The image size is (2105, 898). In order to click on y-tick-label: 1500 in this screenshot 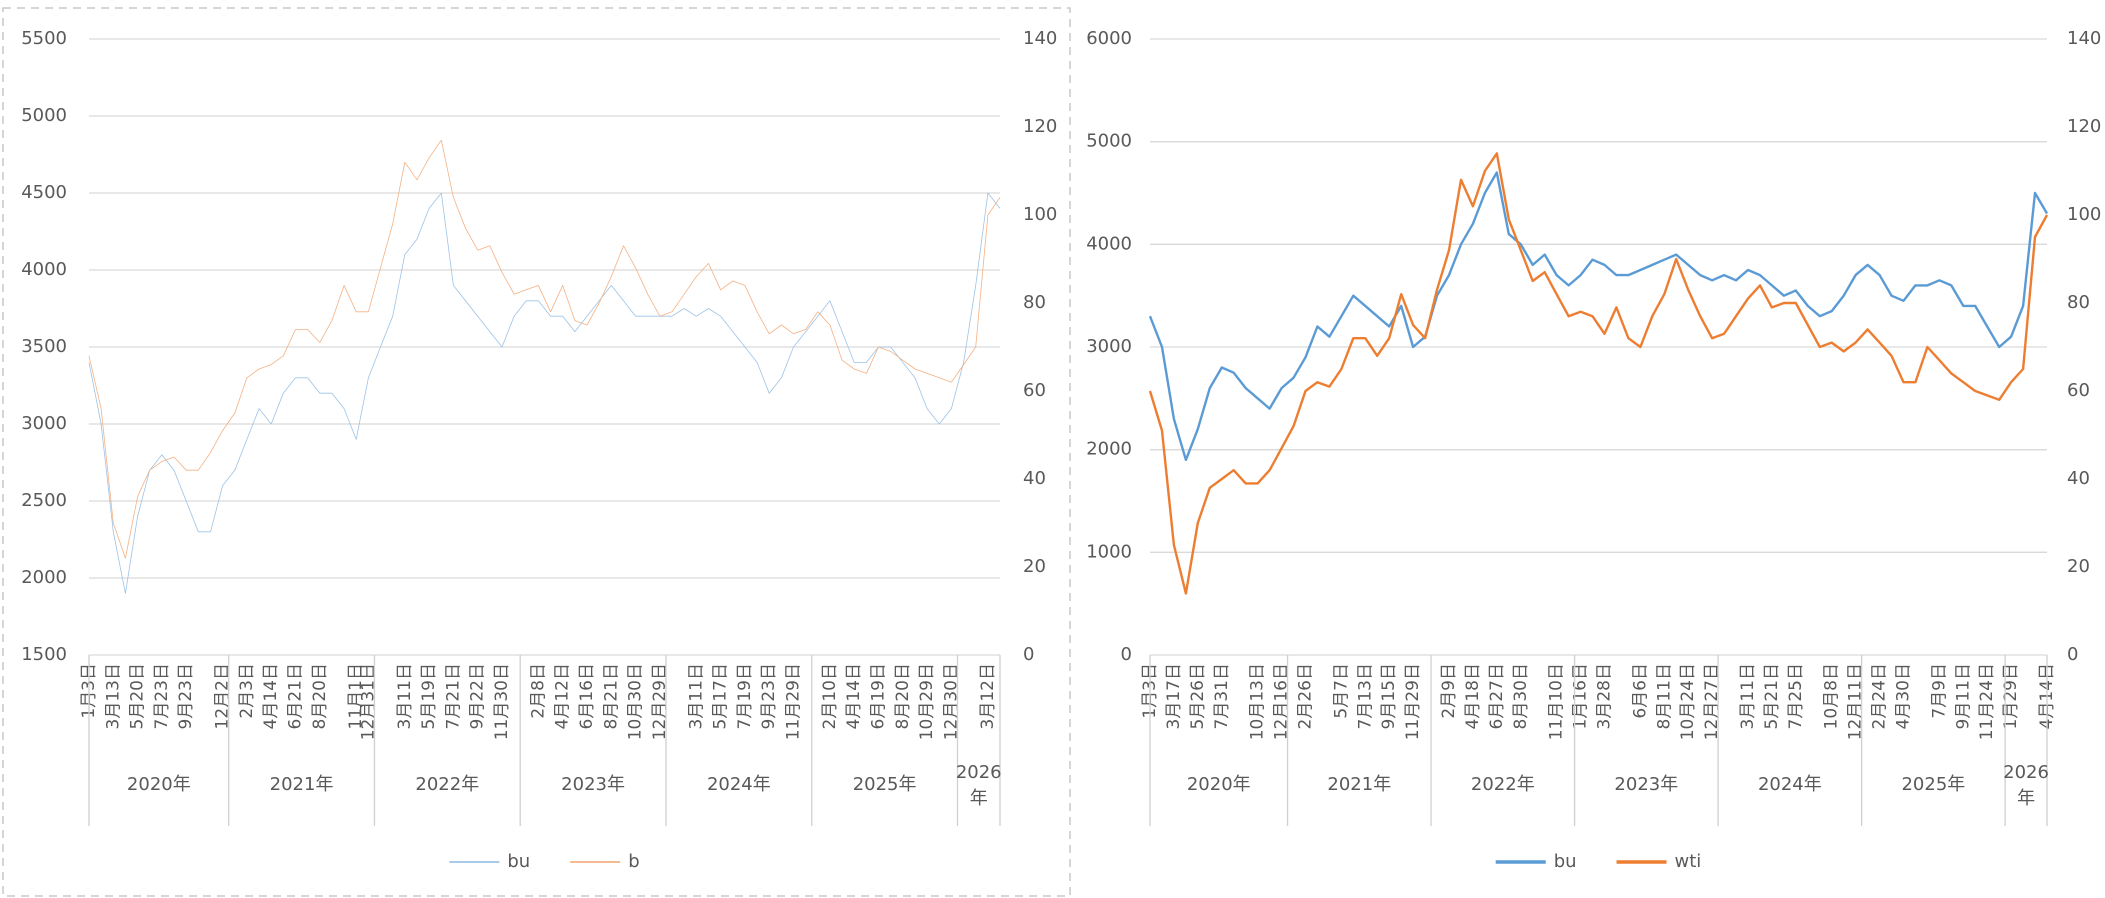, I will do `click(44, 654)`.